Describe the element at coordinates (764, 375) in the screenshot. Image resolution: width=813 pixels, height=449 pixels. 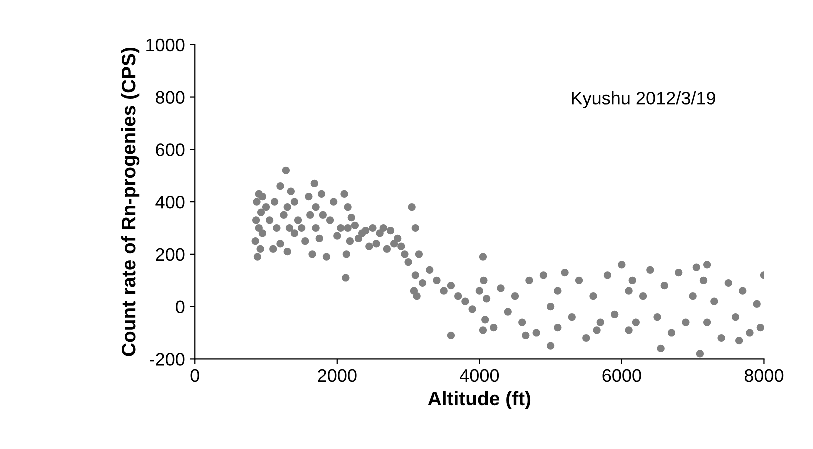
I see `x-tick-label: 8000` at that location.